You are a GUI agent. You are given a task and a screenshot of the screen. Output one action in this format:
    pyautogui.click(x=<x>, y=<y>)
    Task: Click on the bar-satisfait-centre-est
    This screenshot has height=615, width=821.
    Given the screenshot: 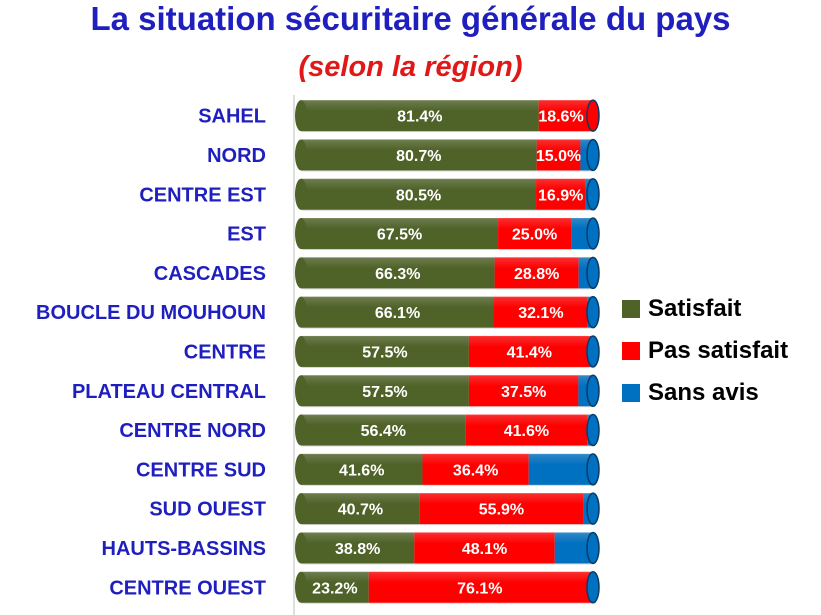 What is the action you would take?
    pyautogui.click(x=419, y=194)
    